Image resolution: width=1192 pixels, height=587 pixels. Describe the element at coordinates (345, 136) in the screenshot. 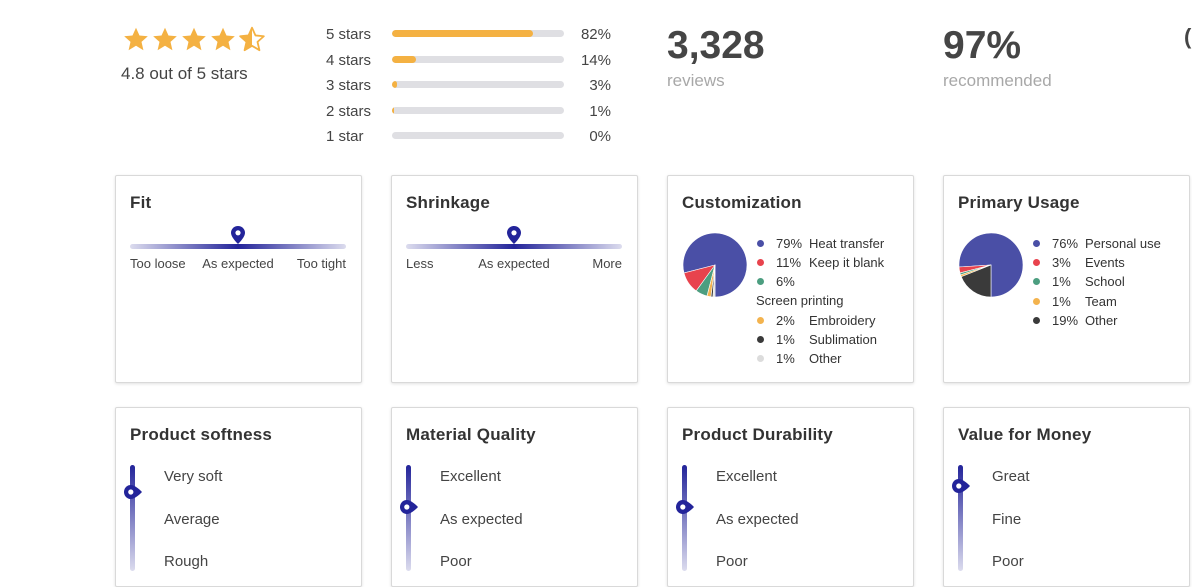

I see `rating-row-label: 1 star` at that location.